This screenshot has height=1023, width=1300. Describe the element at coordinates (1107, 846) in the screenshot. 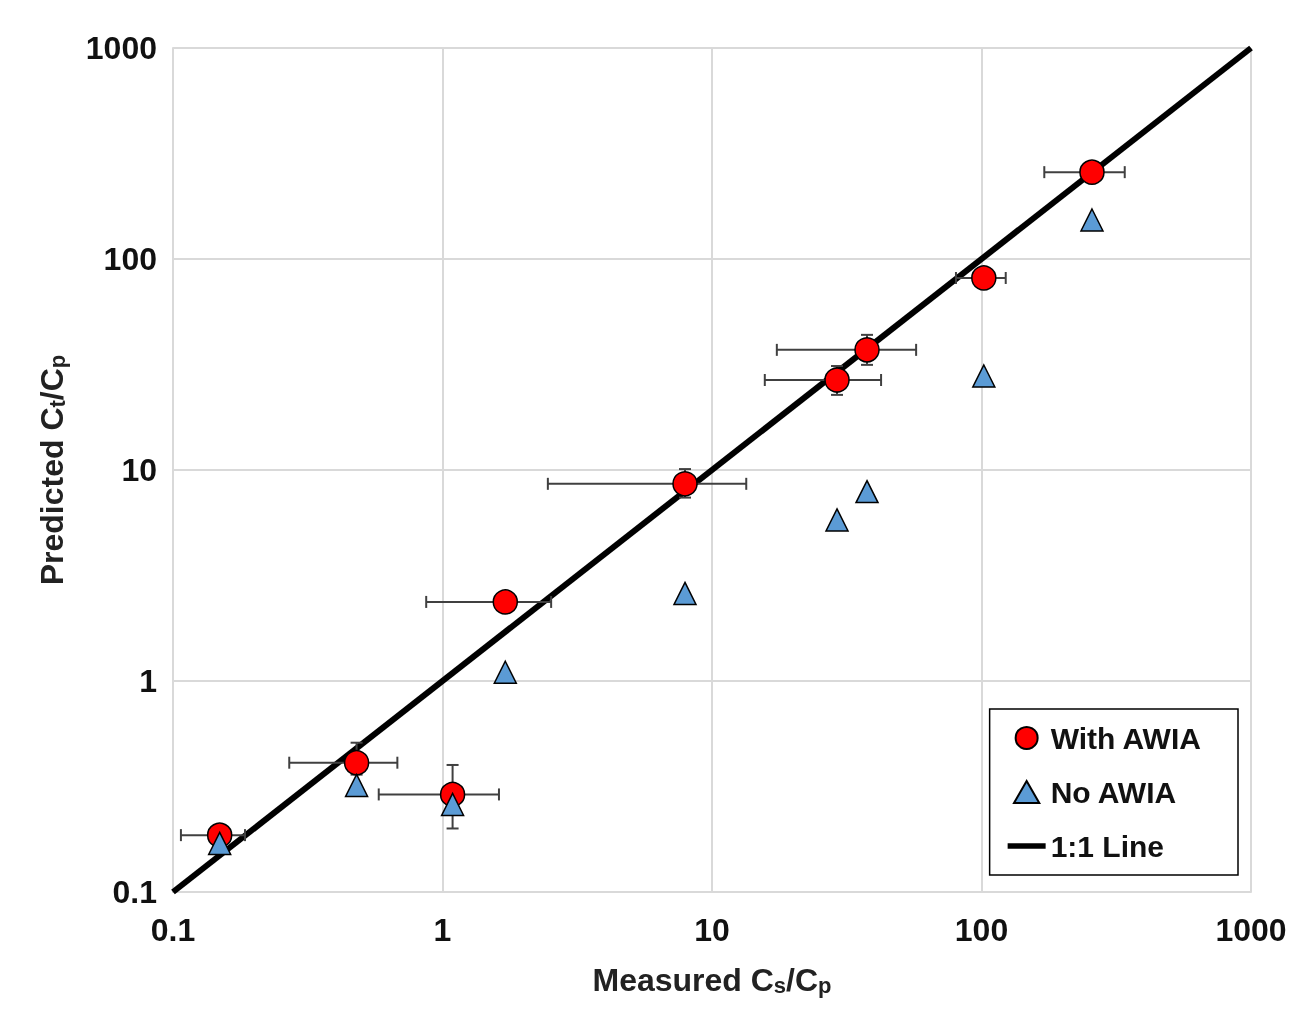

I see `legend-label: 1:1 Line` at that location.